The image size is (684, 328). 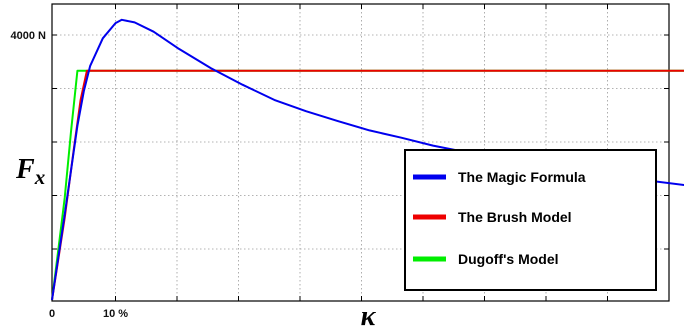 I want to click on legend-label-dugoff-model: Dugoff's Model, so click(x=508, y=259).